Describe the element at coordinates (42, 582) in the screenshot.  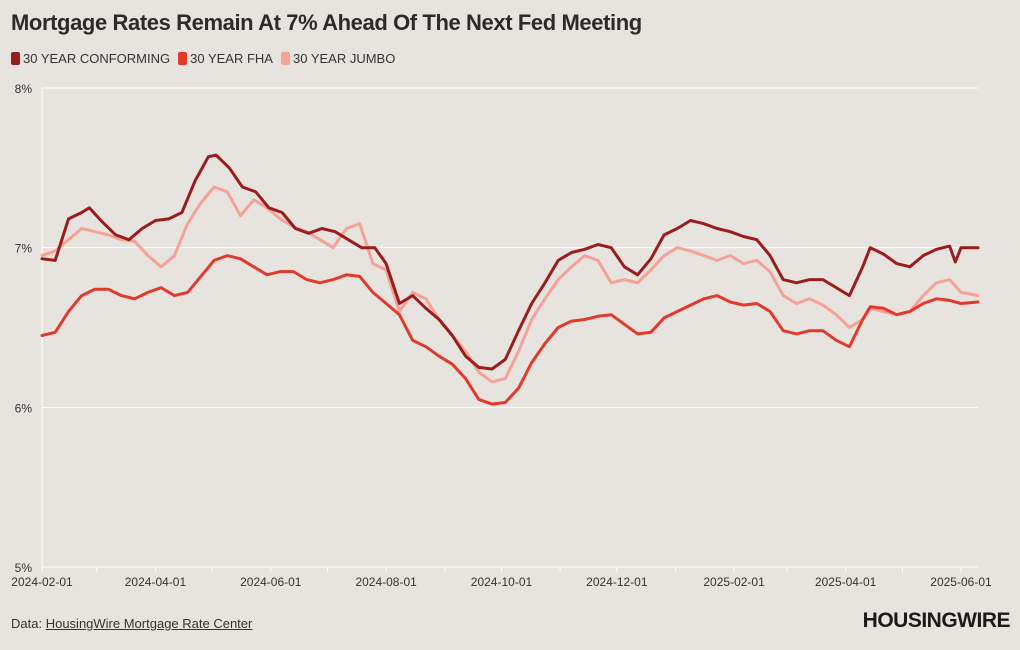
I see `x-tick-label: 2024-02-01` at that location.